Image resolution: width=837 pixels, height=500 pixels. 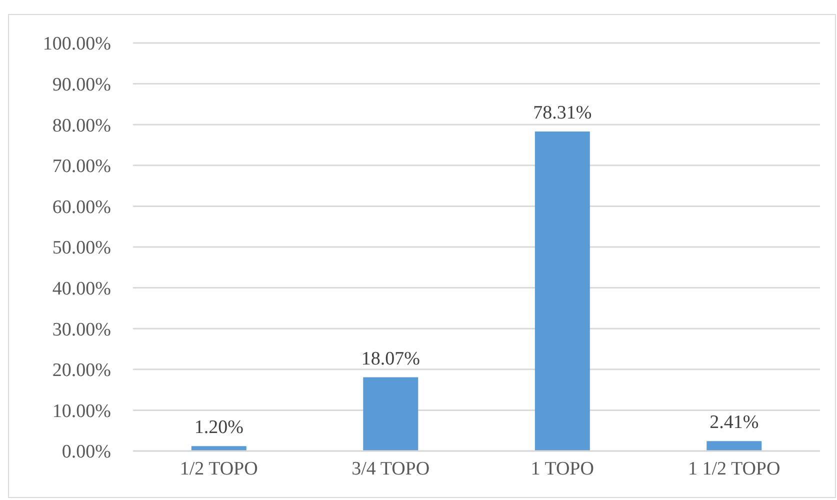 I want to click on y-tick-label: 60.00%, so click(x=82, y=207).